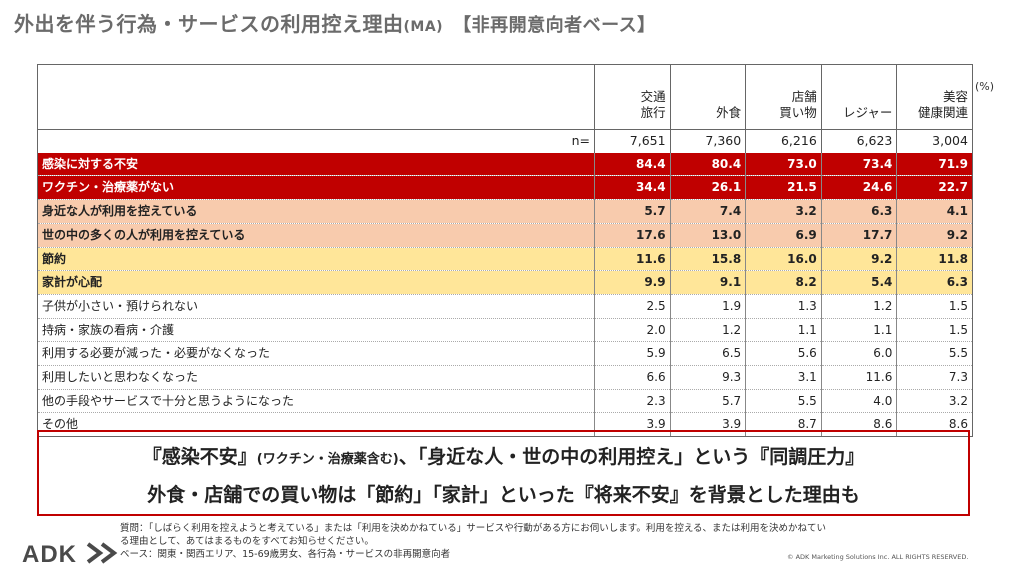 The width and height of the screenshot is (1028, 578). I want to click on table-row: 節約 11.6 15.8 16.0 9.2 11.8, so click(505, 259).